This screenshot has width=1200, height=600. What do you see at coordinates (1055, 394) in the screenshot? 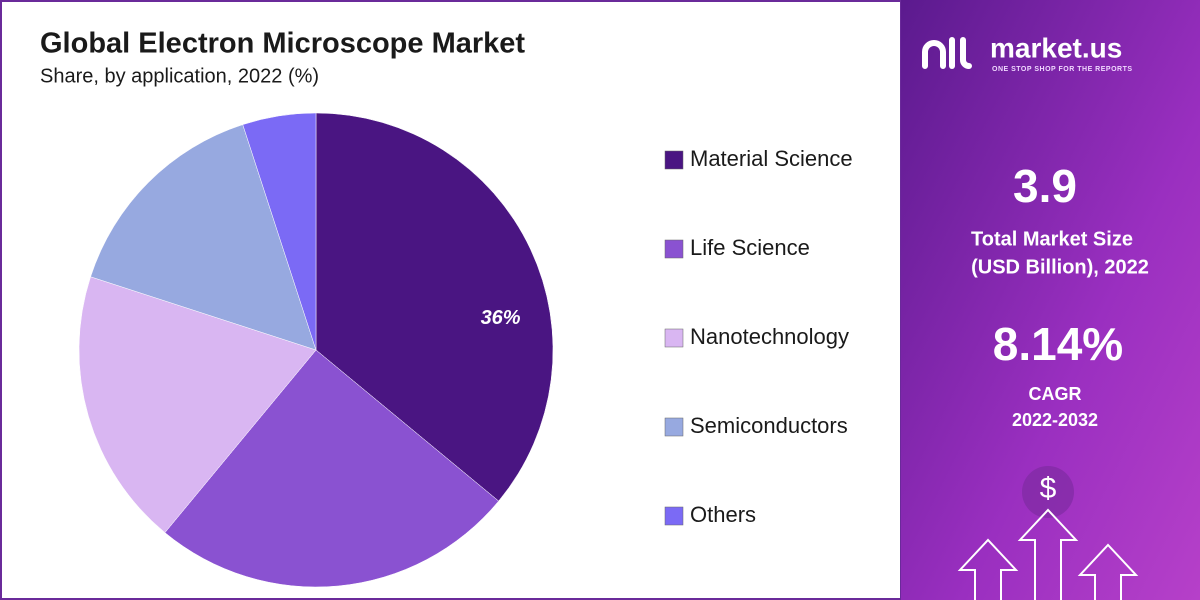
I see `cagr-label: CAGR` at bounding box center [1055, 394].